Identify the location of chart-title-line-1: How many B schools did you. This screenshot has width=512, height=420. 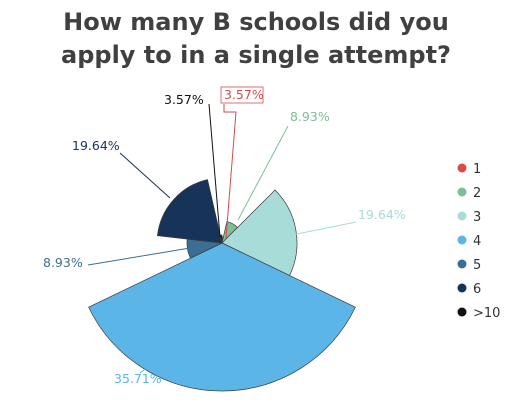
(256, 22).